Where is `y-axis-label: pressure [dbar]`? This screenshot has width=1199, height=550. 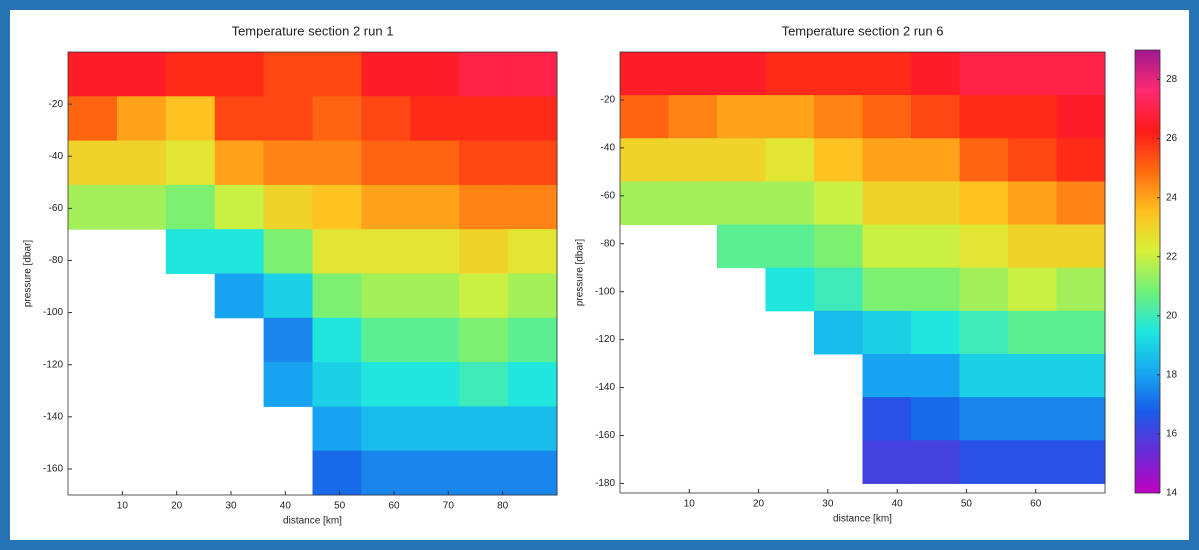
y-axis-label: pressure [dbar] is located at coordinates (28, 273).